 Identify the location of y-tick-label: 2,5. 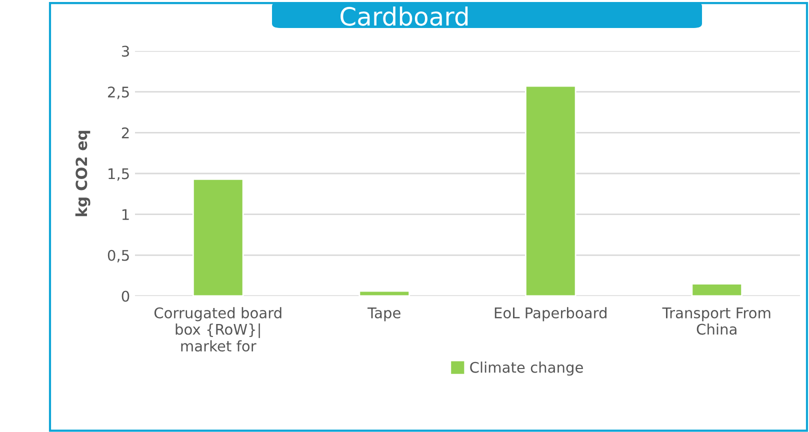
(118, 93).